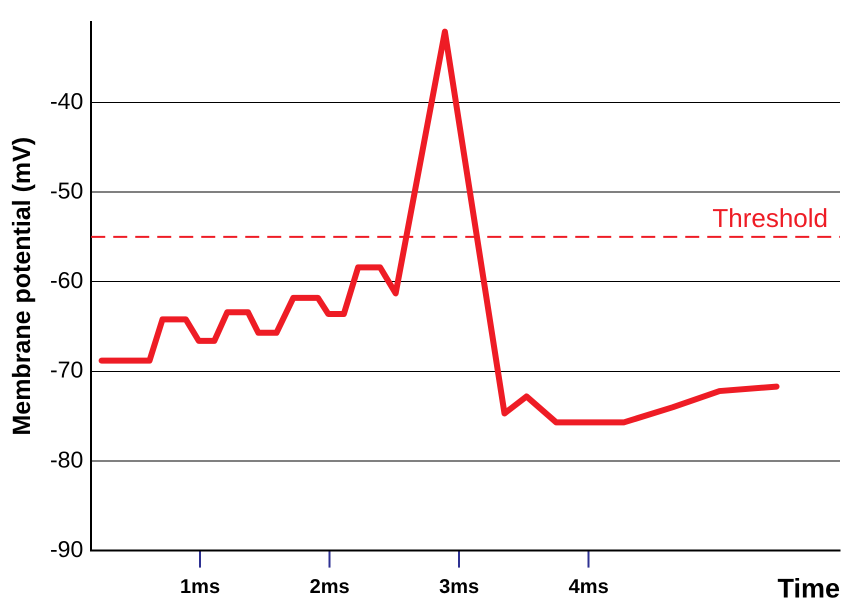 Image resolution: width=843 pixels, height=606 pixels. Describe the element at coordinates (67, 101) in the screenshot. I see `y-tick-label: -40` at that location.